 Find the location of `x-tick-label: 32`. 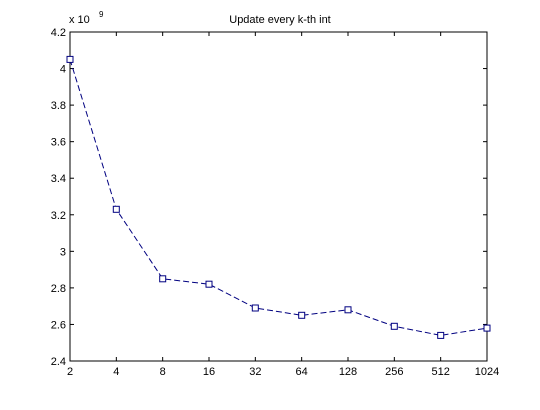

x-tick-label: 32 is located at coordinates (255, 372).